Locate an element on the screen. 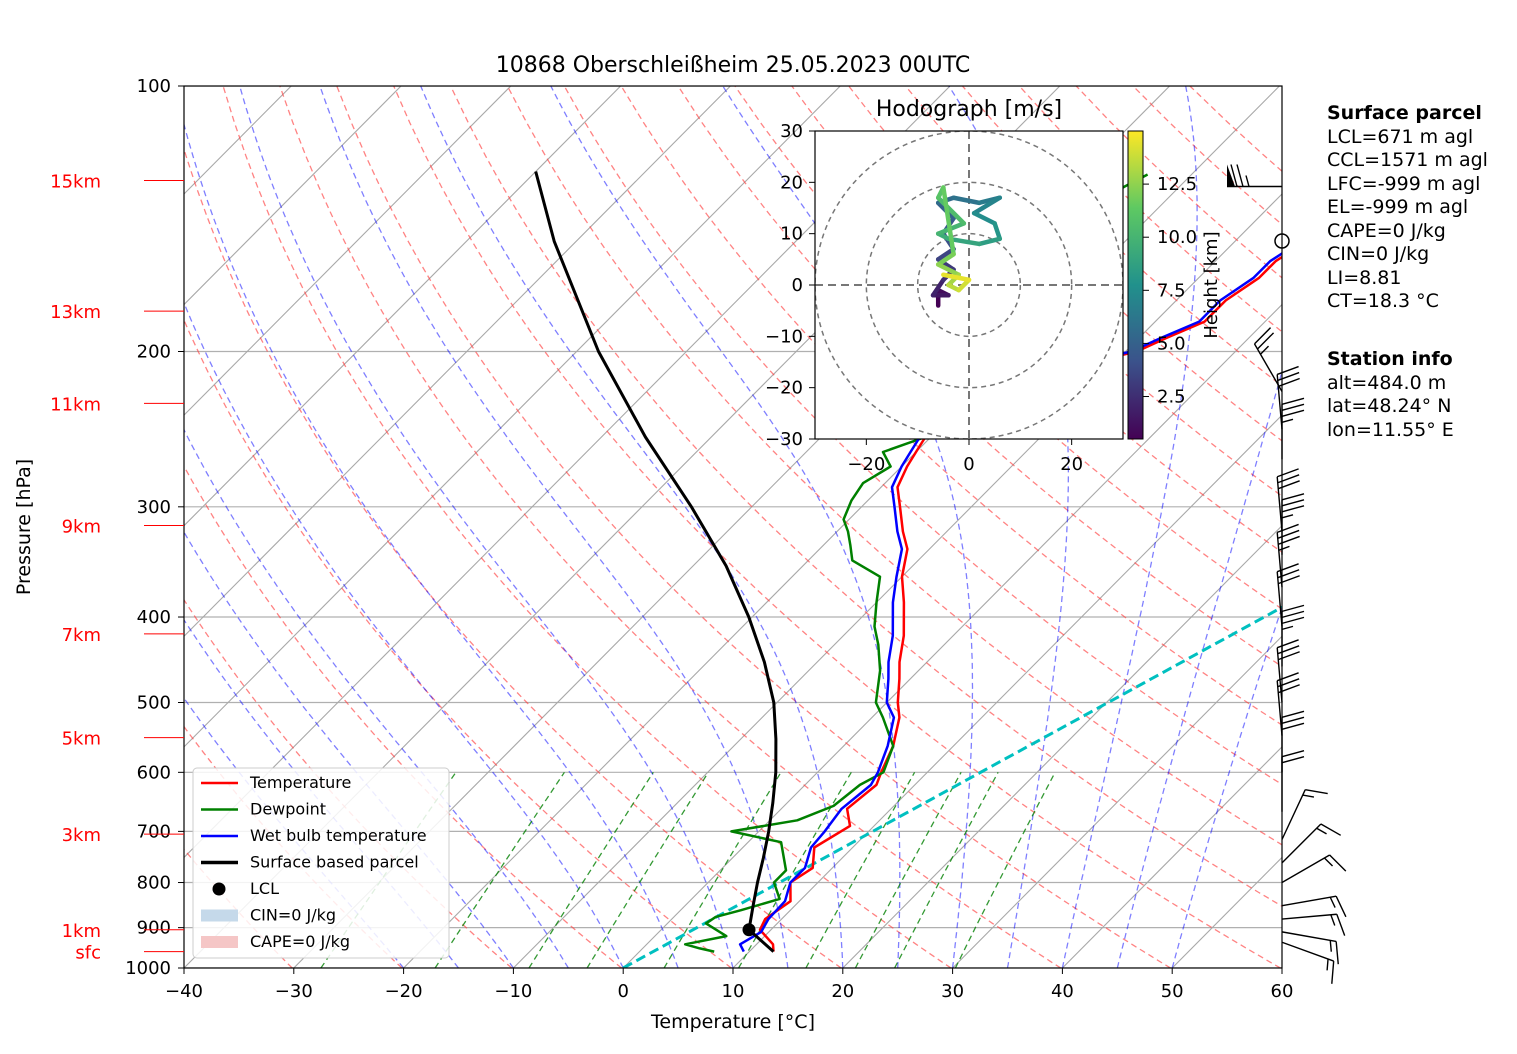 The width and height of the screenshot is (1517, 1054). hodograph-y-tick-label: 20 is located at coordinates (791, 182).